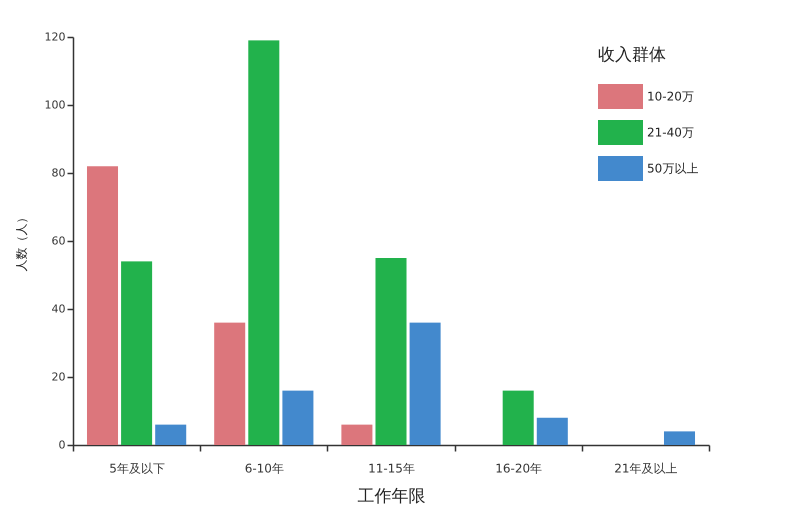  I want to click on legend-label: 10-20万, so click(670, 97).